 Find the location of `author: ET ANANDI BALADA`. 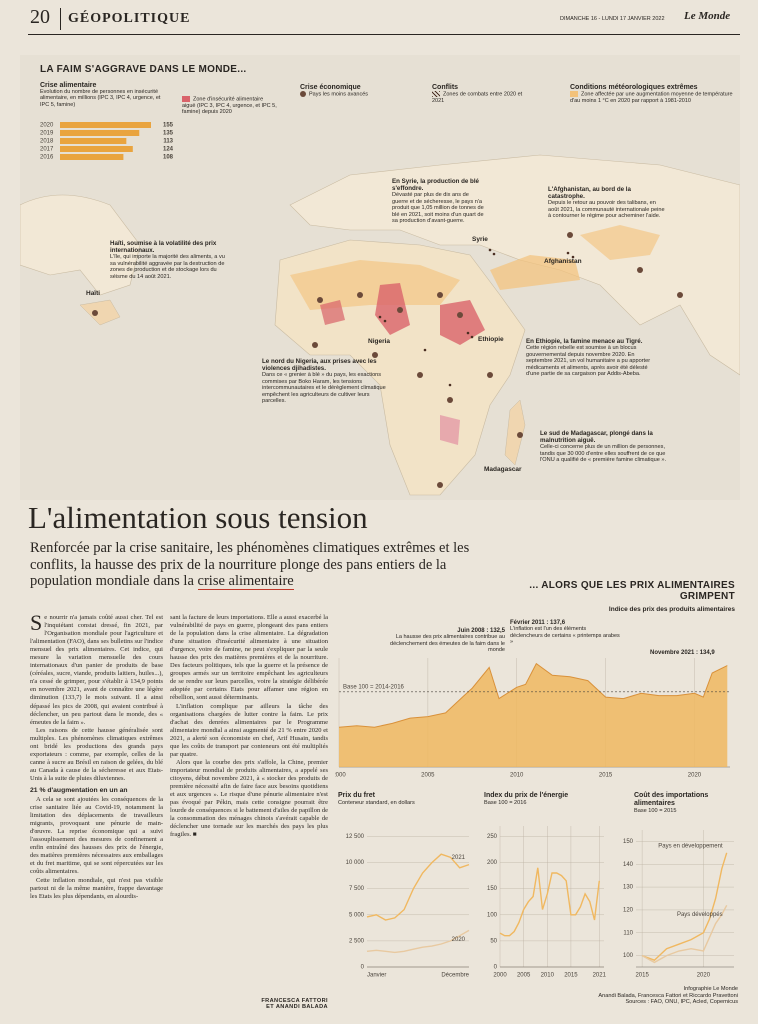

author: ET ANANDI BALADA is located at coordinates (297, 1007).